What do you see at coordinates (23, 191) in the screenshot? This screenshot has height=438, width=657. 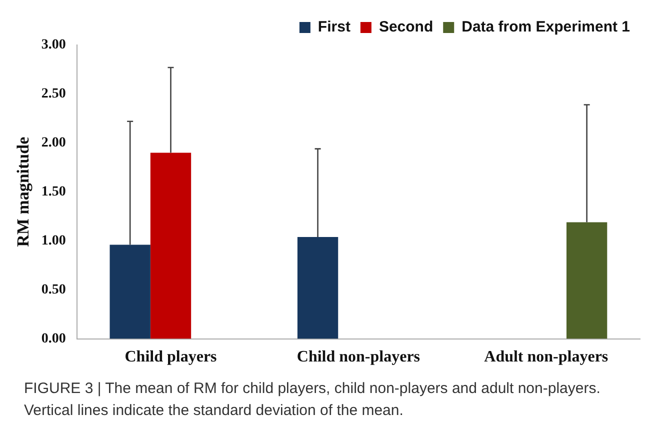 I see `y-axis-title: RM magnitude` at bounding box center [23, 191].